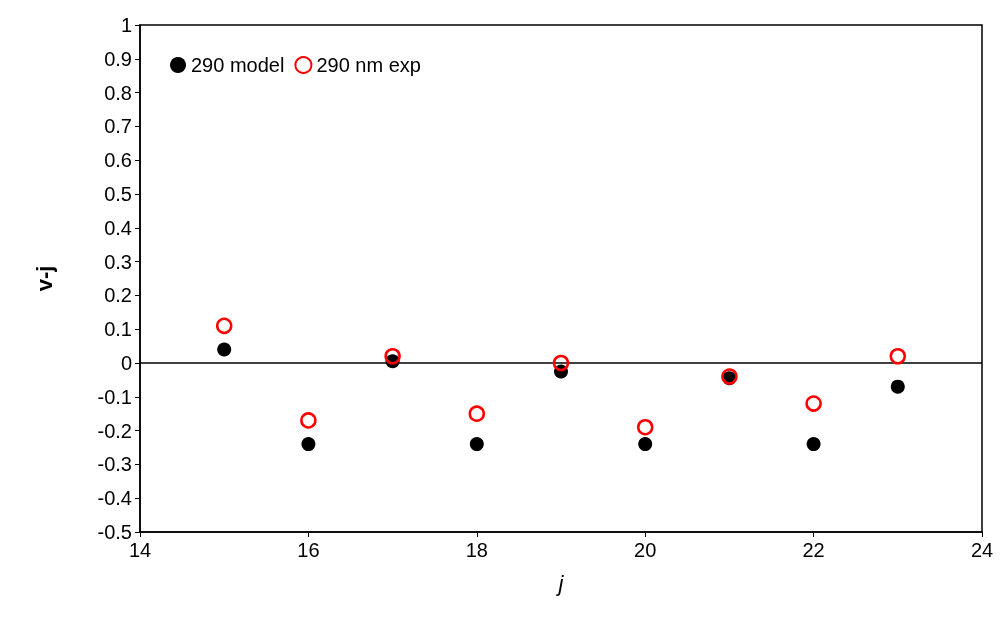 This screenshot has width=1001, height=627. I want to click on x-tick-label: 20, so click(645, 550).